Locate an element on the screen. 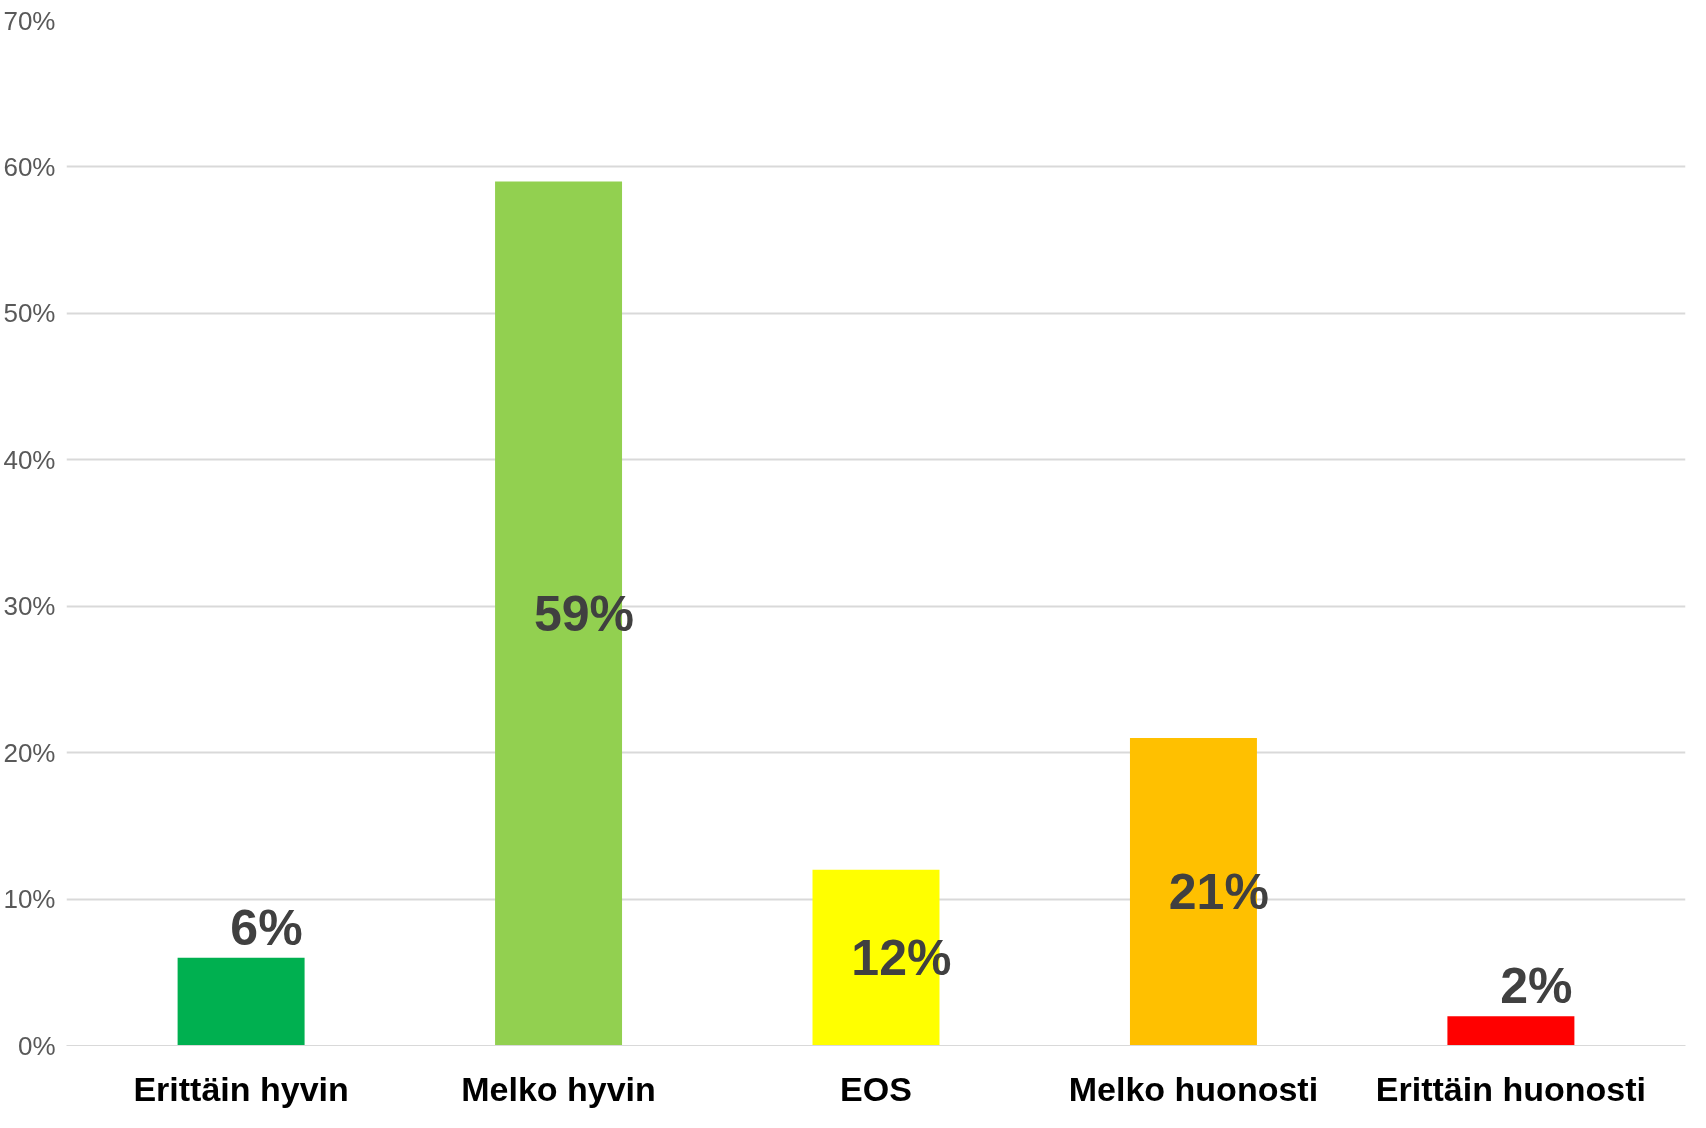 The height and width of the screenshot is (1128, 1706). y-tick-label: 20% is located at coordinates (29, 752).